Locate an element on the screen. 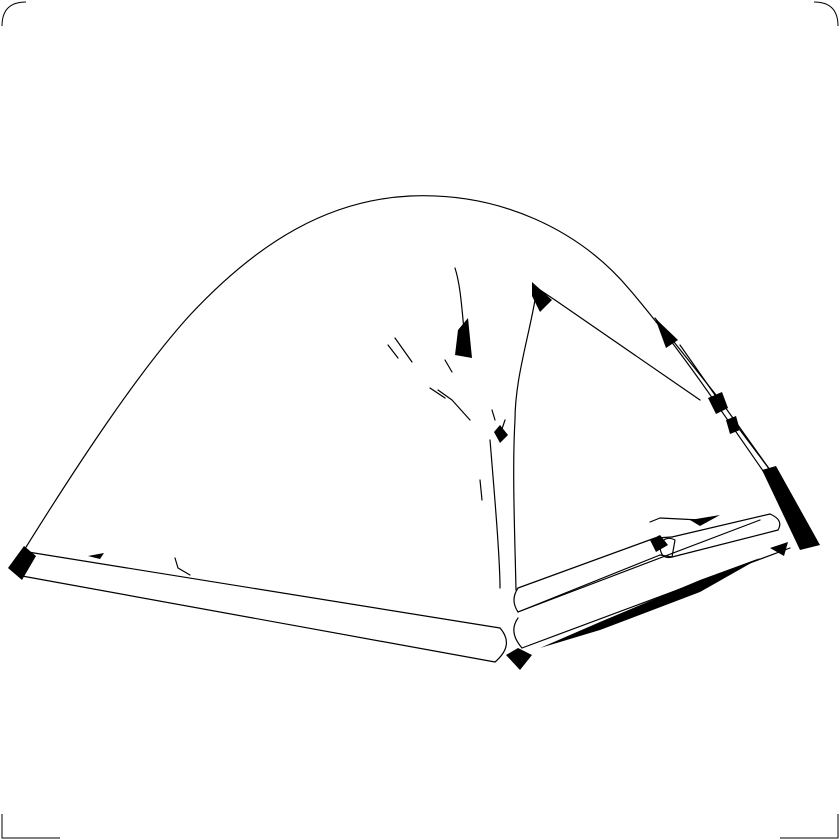  tent-base-right is located at coordinates (652, 581).